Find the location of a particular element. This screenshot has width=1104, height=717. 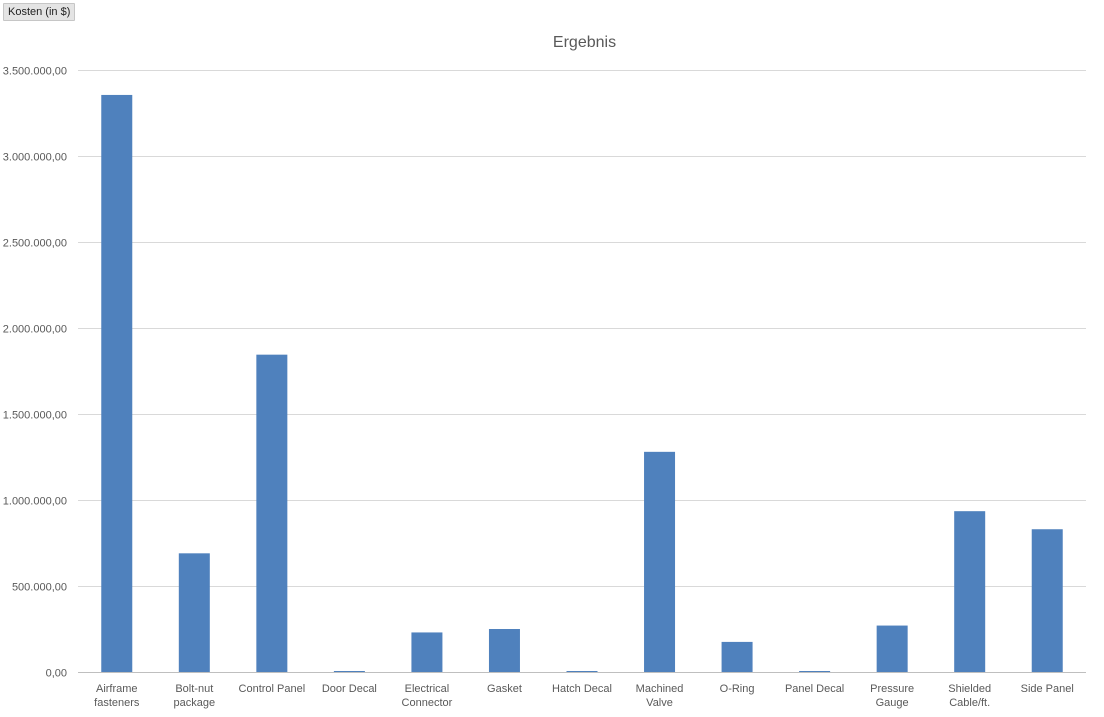

x-category-label: Electrical Connector is located at coordinates (427, 696).